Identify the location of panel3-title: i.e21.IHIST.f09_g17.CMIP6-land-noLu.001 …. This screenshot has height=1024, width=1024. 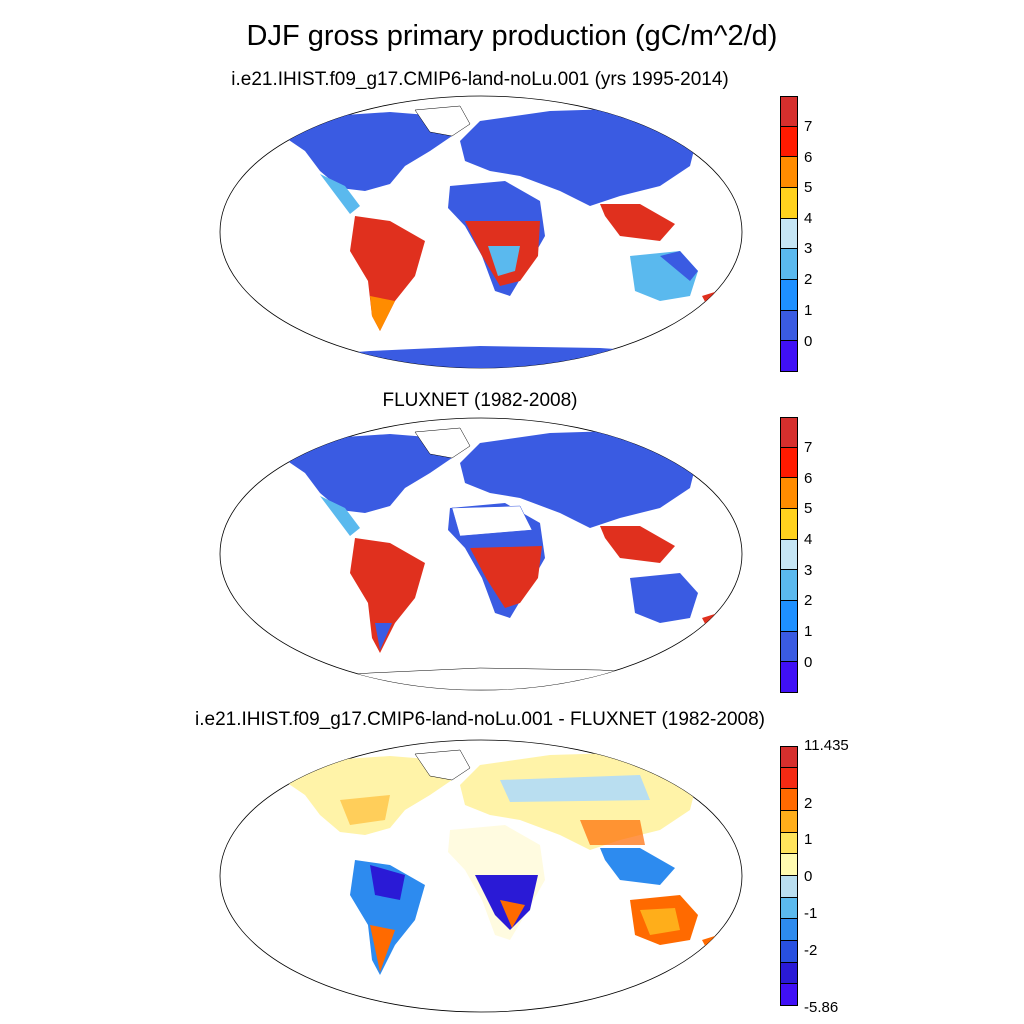
(480, 719).